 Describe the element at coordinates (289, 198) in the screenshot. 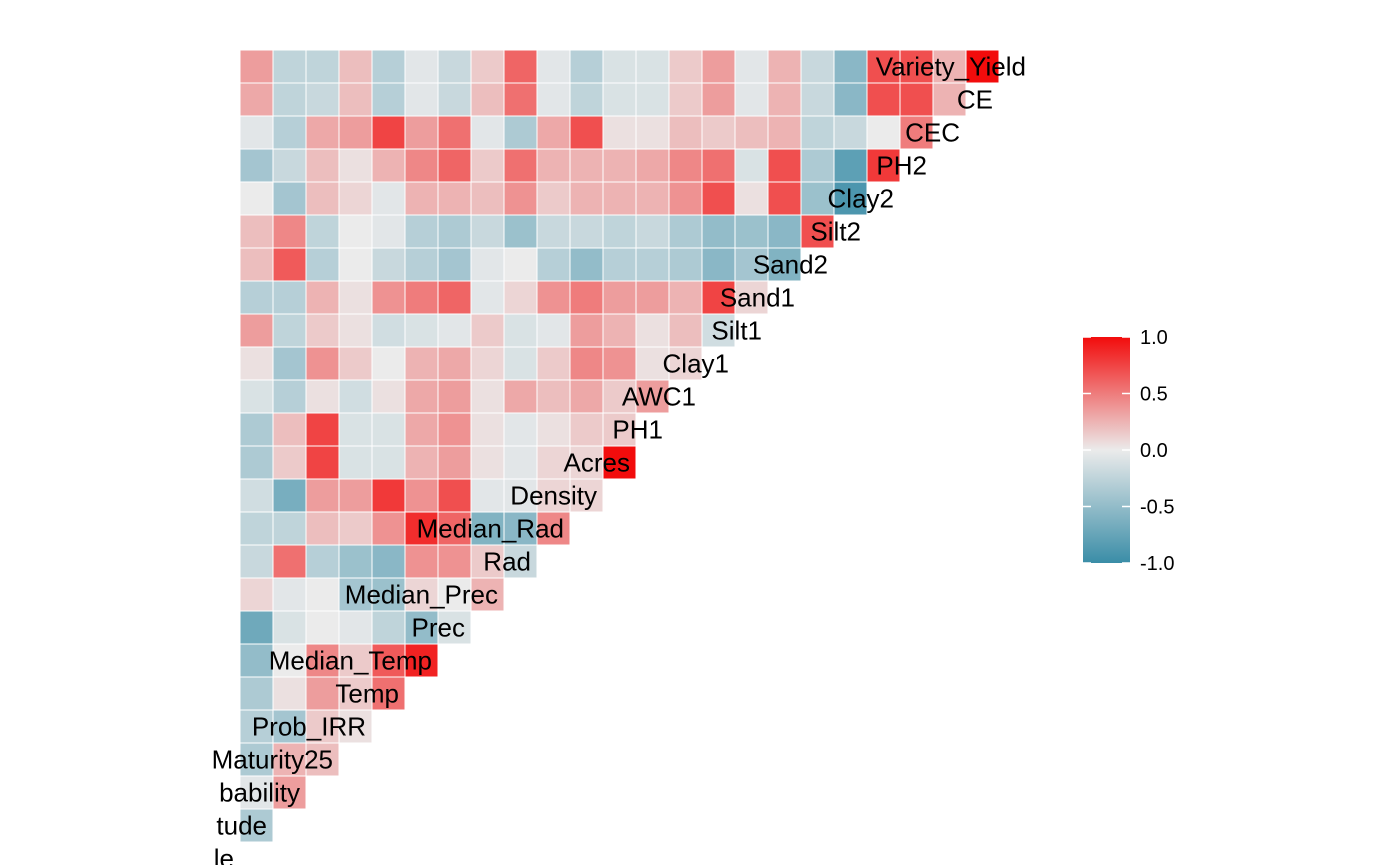

I see `heatmap-cell-Clay2-tude` at that location.